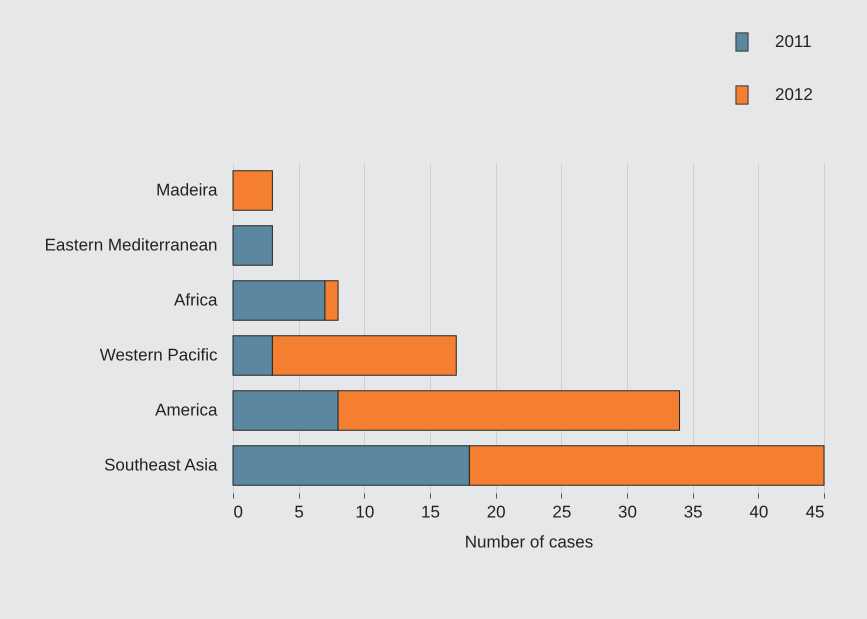 This screenshot has height=619, width=867. I want to click on y-tick-label: Madeira, so click(187, 190).